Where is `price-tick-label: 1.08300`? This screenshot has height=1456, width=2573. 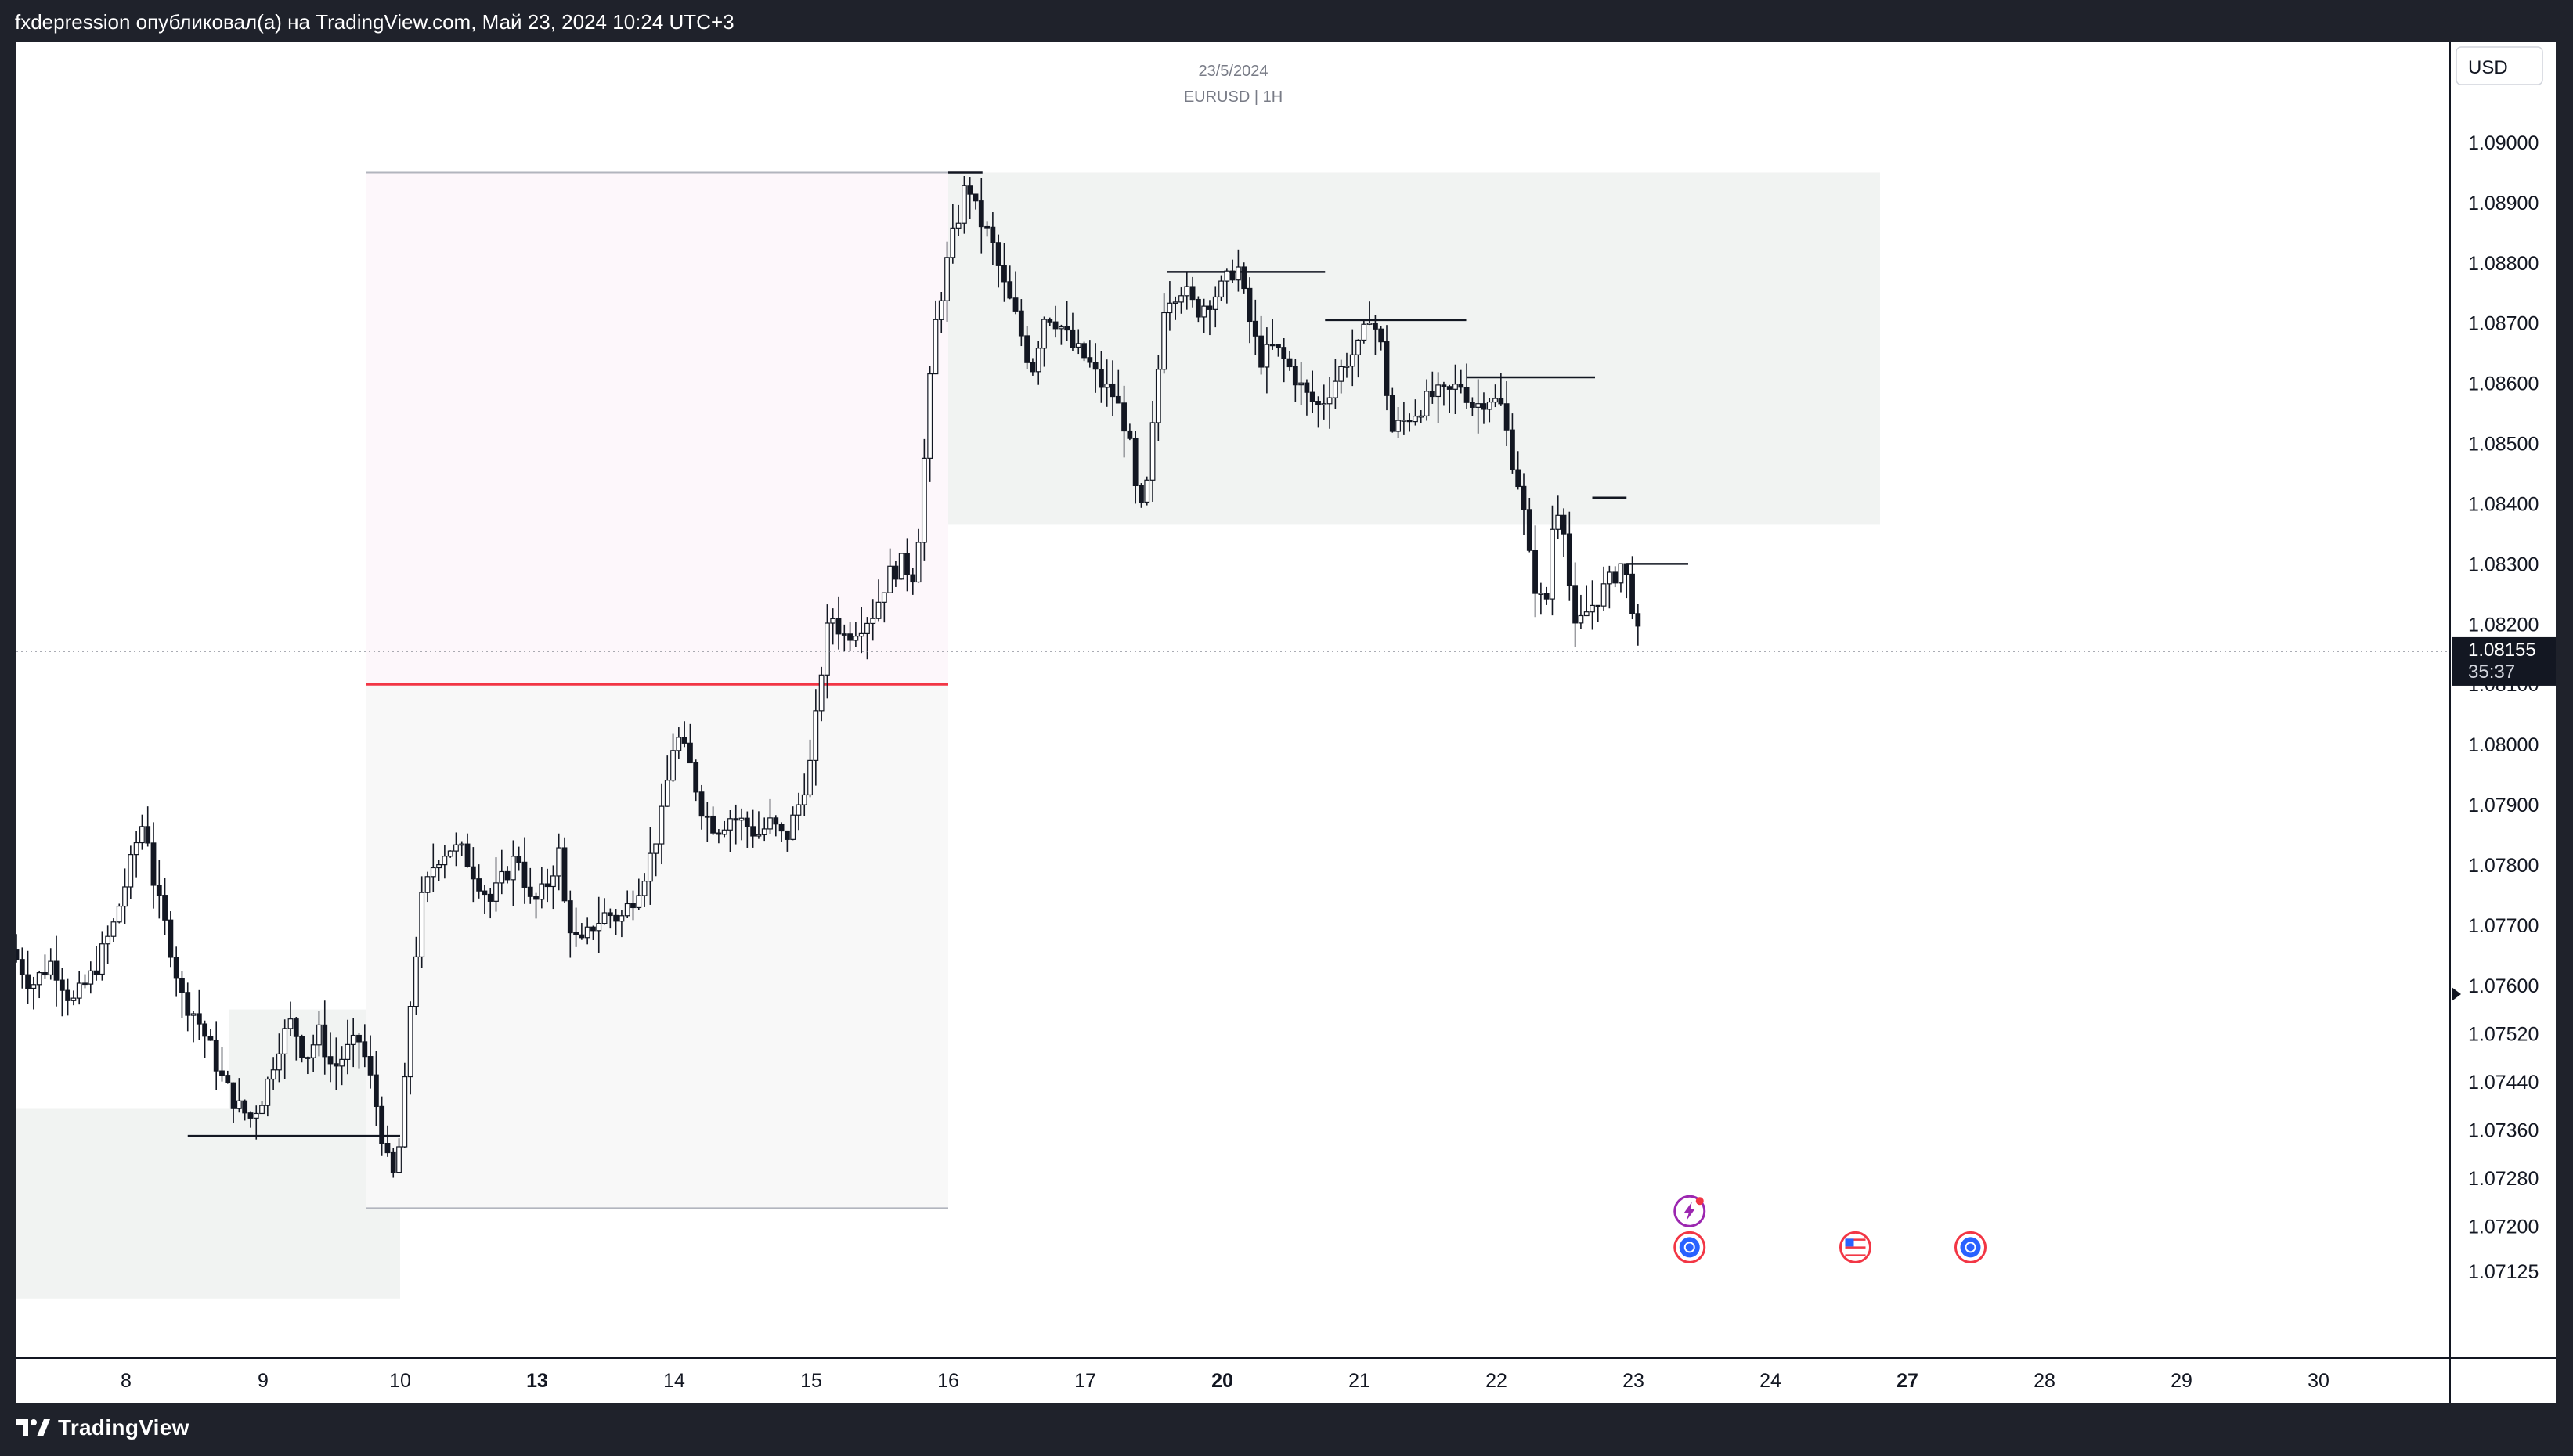 price-tick-label: 1.08300 is located at coordinates (2503, 564).